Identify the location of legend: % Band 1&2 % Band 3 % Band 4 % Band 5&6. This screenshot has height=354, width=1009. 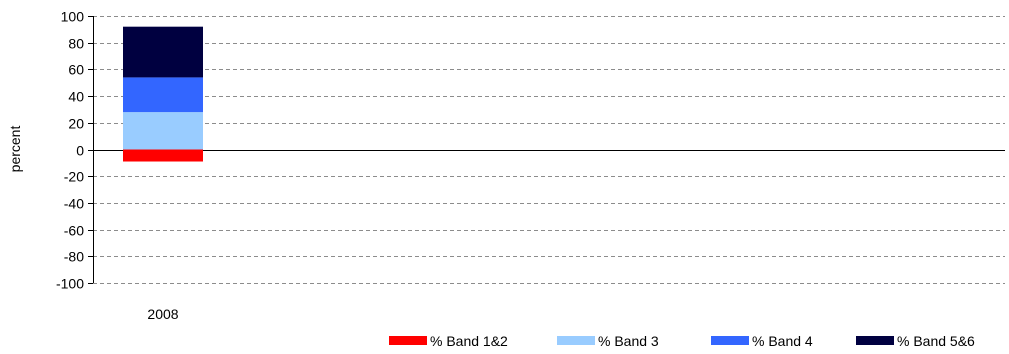
(682, 341).